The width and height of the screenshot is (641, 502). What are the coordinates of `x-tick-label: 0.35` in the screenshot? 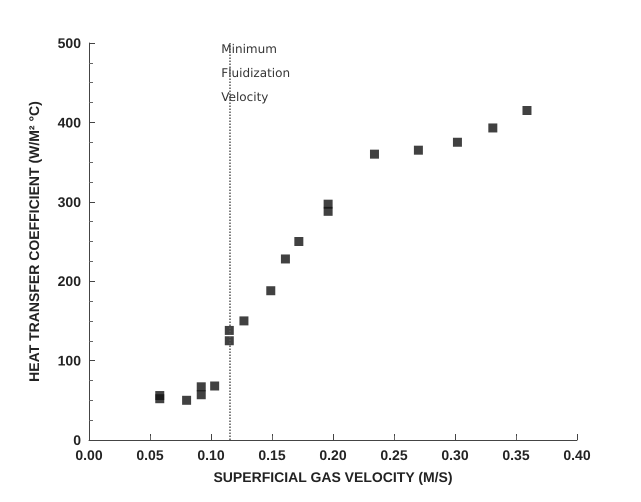 It's located at (516, 455).